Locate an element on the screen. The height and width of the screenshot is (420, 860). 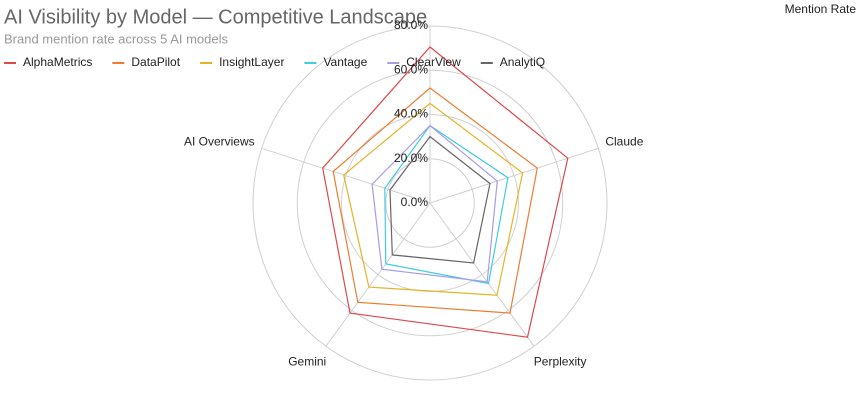
legend-item: DataPilot is located at coordinates (146, 62).